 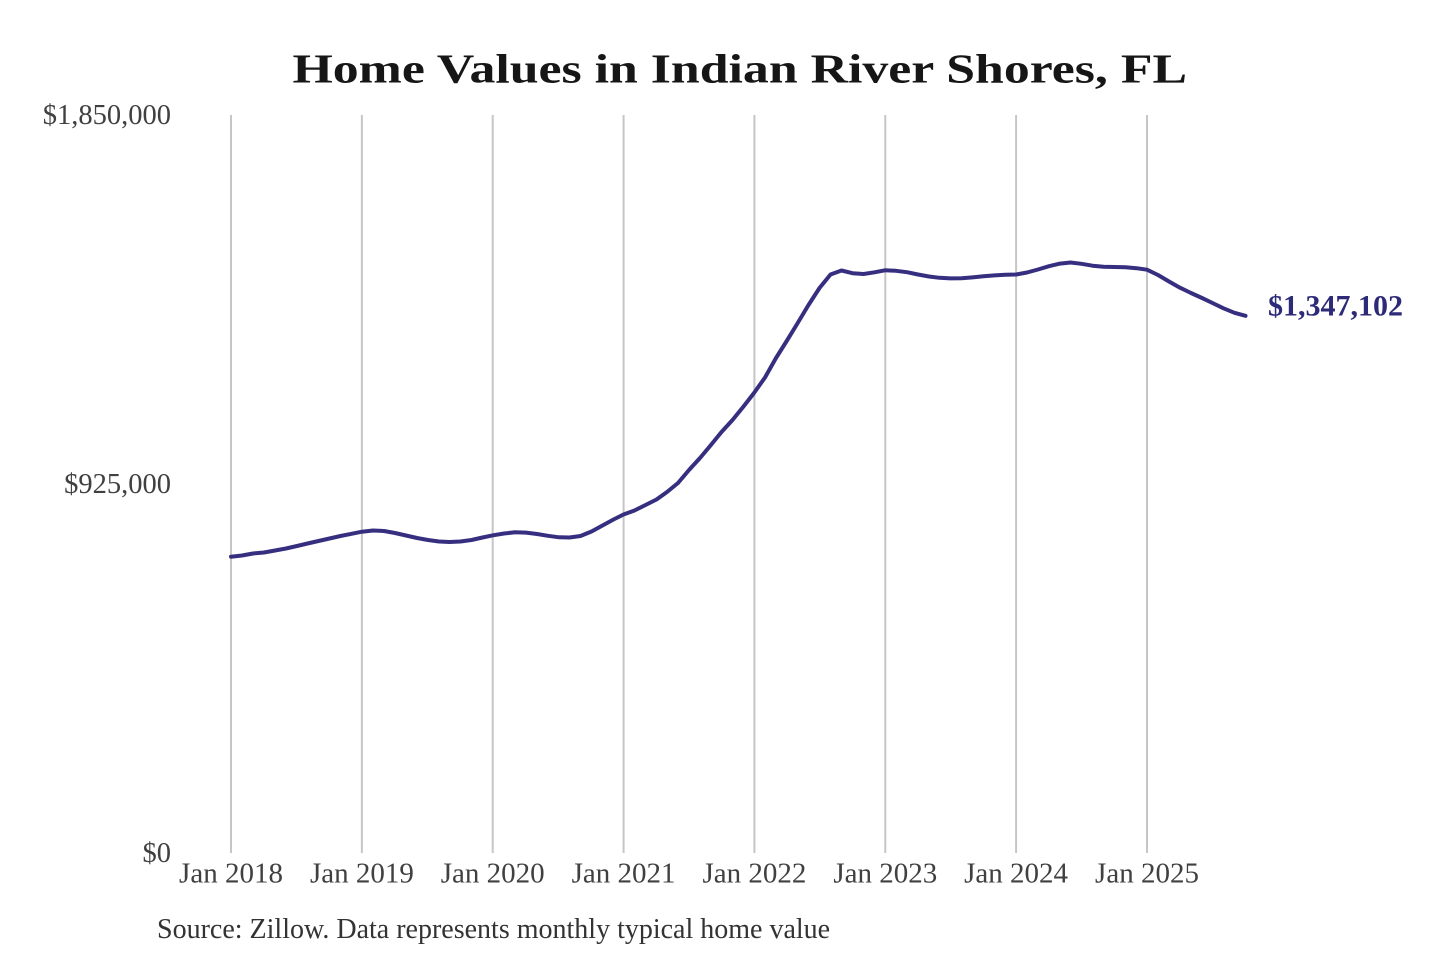 I want to click on svg-text: $1,850,000, so click(x=107, y=115).